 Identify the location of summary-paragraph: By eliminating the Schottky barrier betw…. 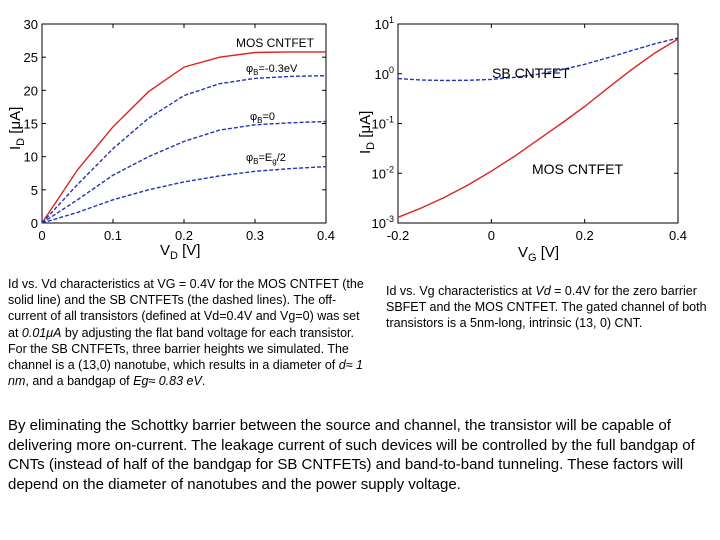
(351, 455).